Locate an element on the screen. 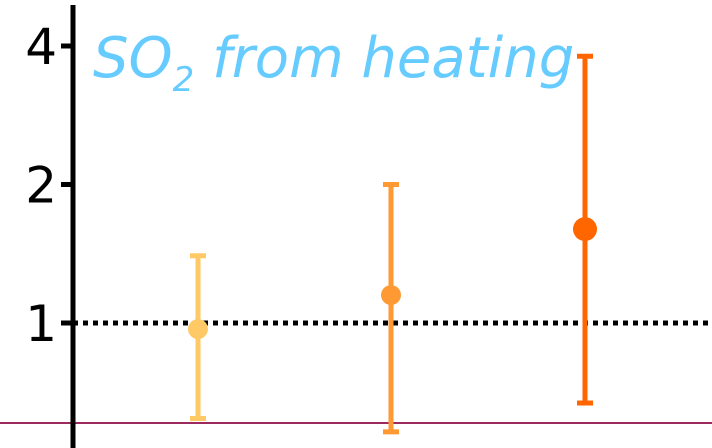 This screenshot has height=448, width=712. y-tick-label: 1 is located at coordinates (41, 324).